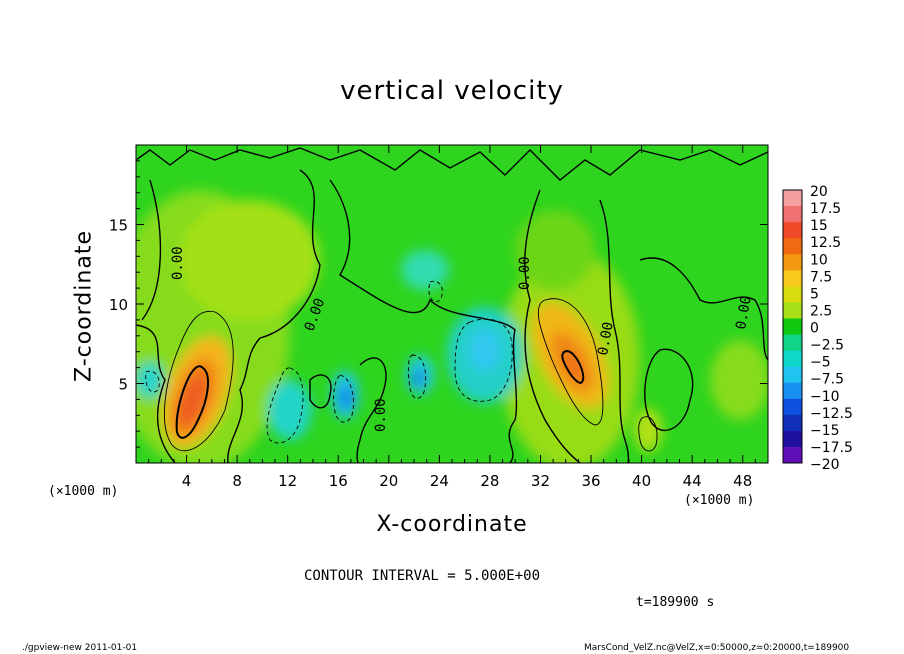 The image size is (904, 654). Describe the element at coordinates (320, 391) in the screenshot. I see `contour-zero-h` at that location.